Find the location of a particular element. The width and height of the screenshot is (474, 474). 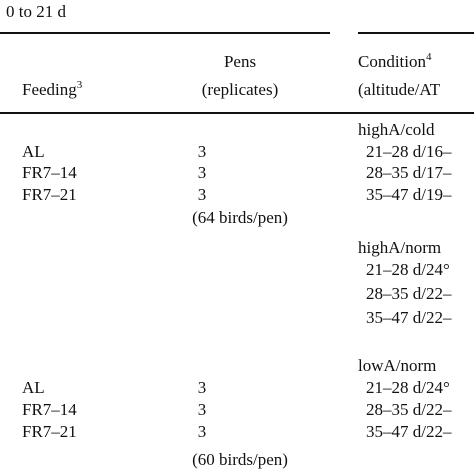

condition-group: highA/cold is located at coordinates (396, 129).